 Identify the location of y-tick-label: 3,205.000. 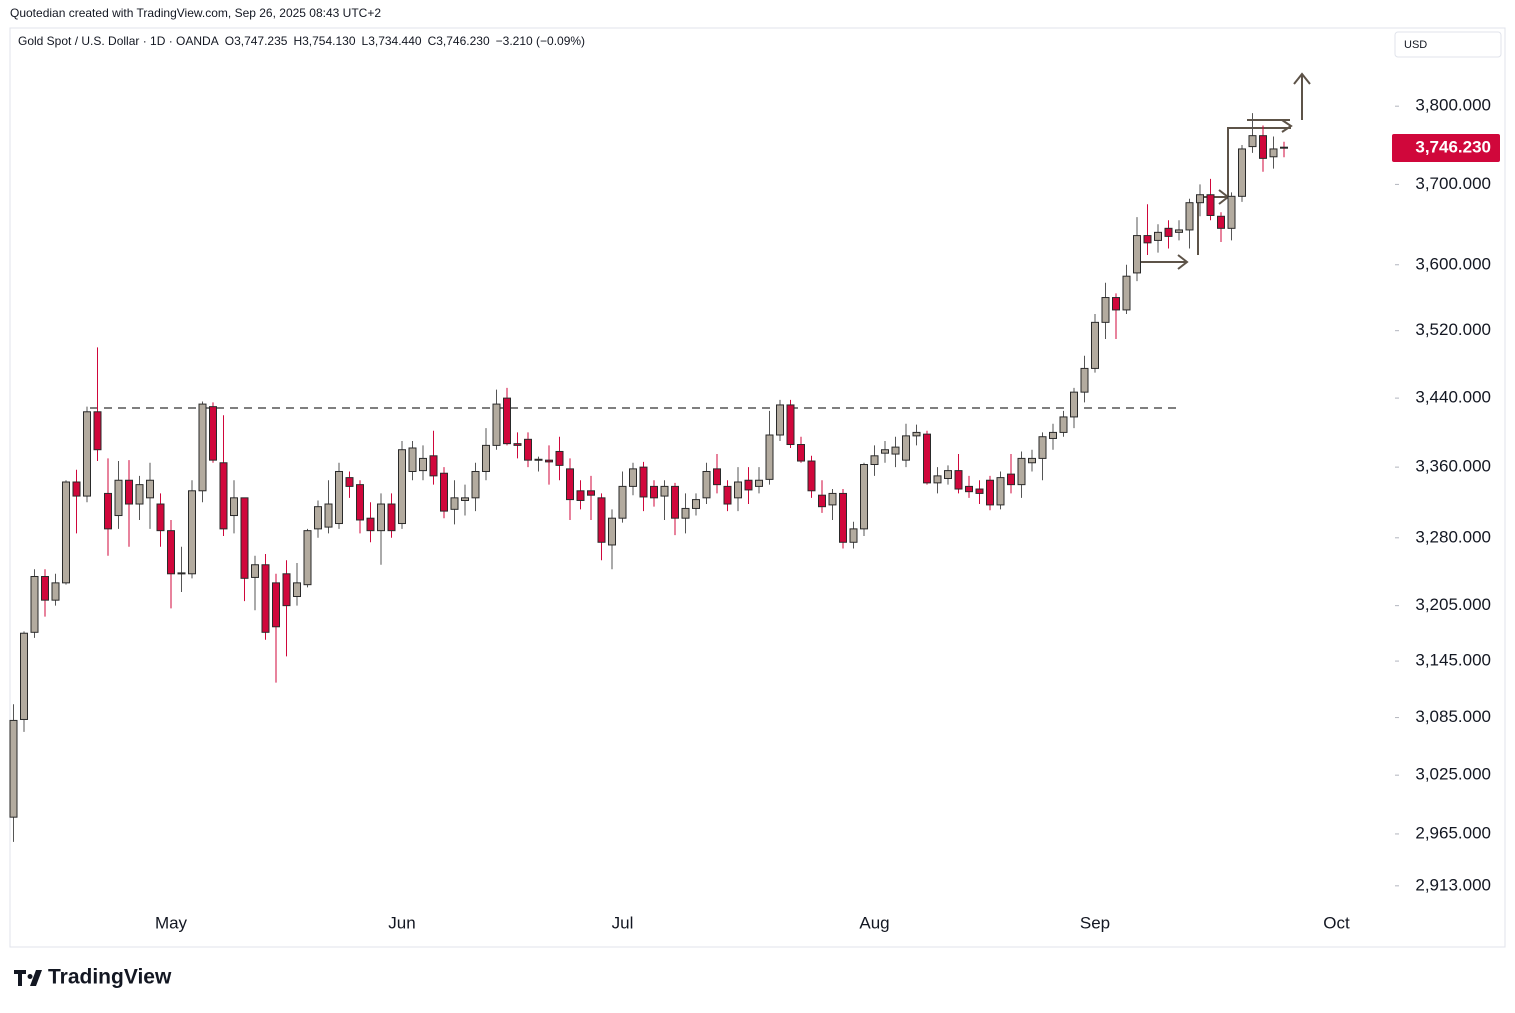
(1453, 604).